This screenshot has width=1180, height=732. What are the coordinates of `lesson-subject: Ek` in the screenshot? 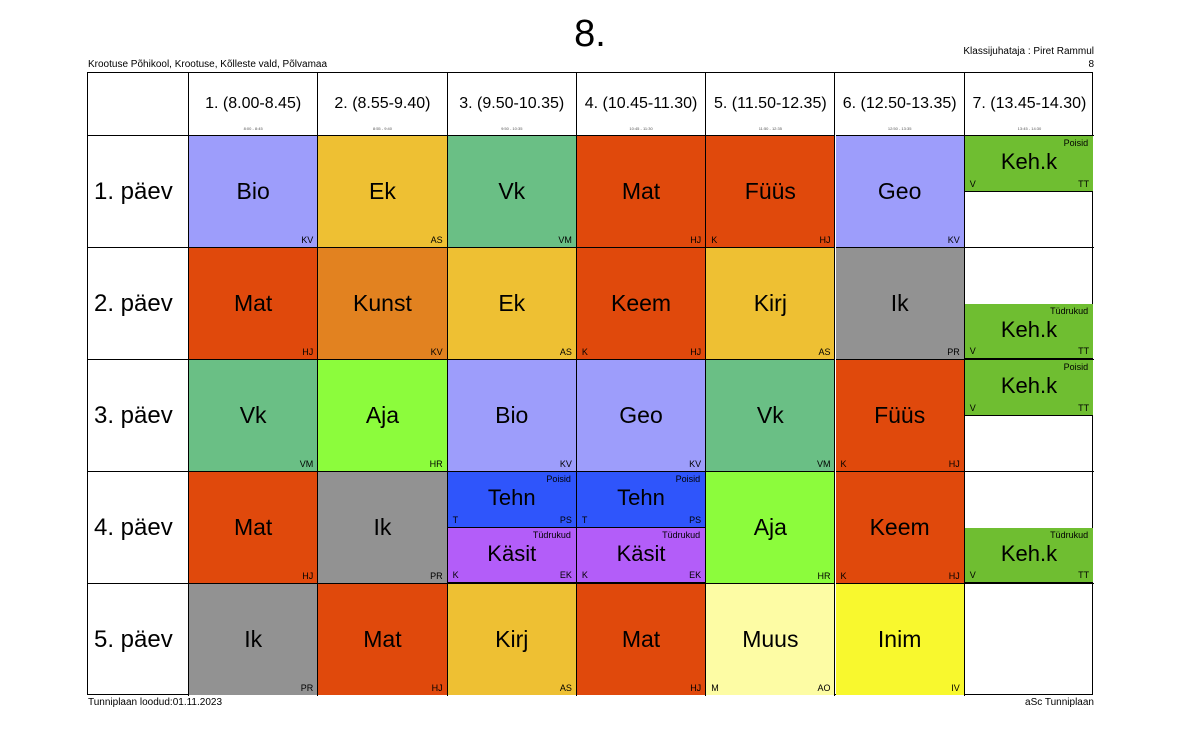 It's located at (512, 303).